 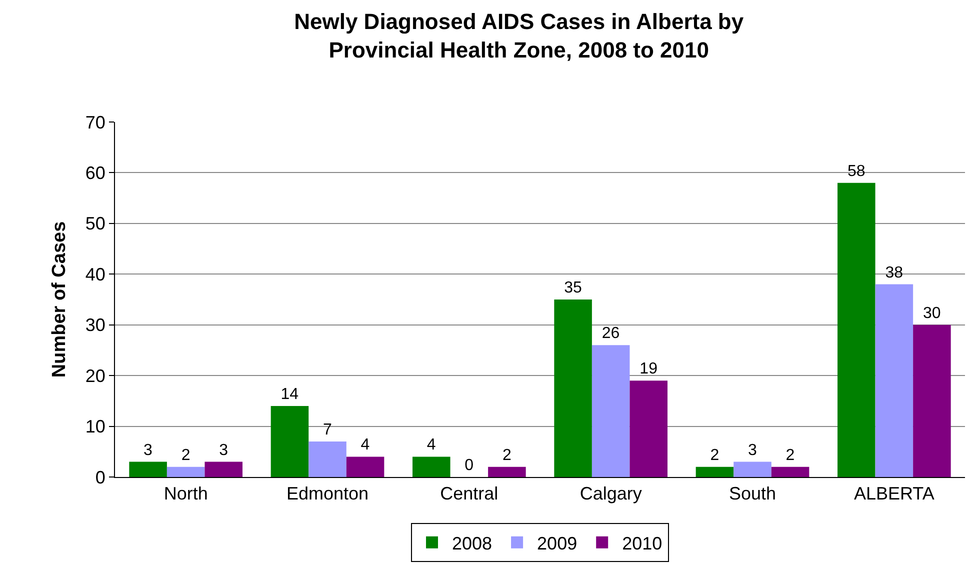 What do you see at coordinates (327, 430) in the screenshot?
I see `data-label: 7` at bounding box center [327, 430].